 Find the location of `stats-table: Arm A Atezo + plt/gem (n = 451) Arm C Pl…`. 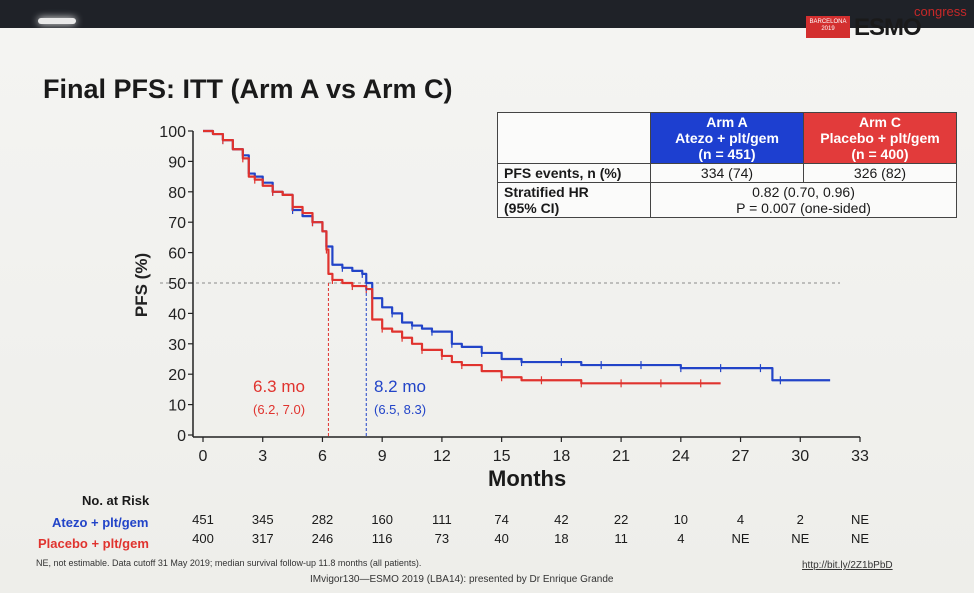

stats-table: Arm A Atezo + plt/gem (n = 451) Arm C Pl… is located at coordinates (727, 165).